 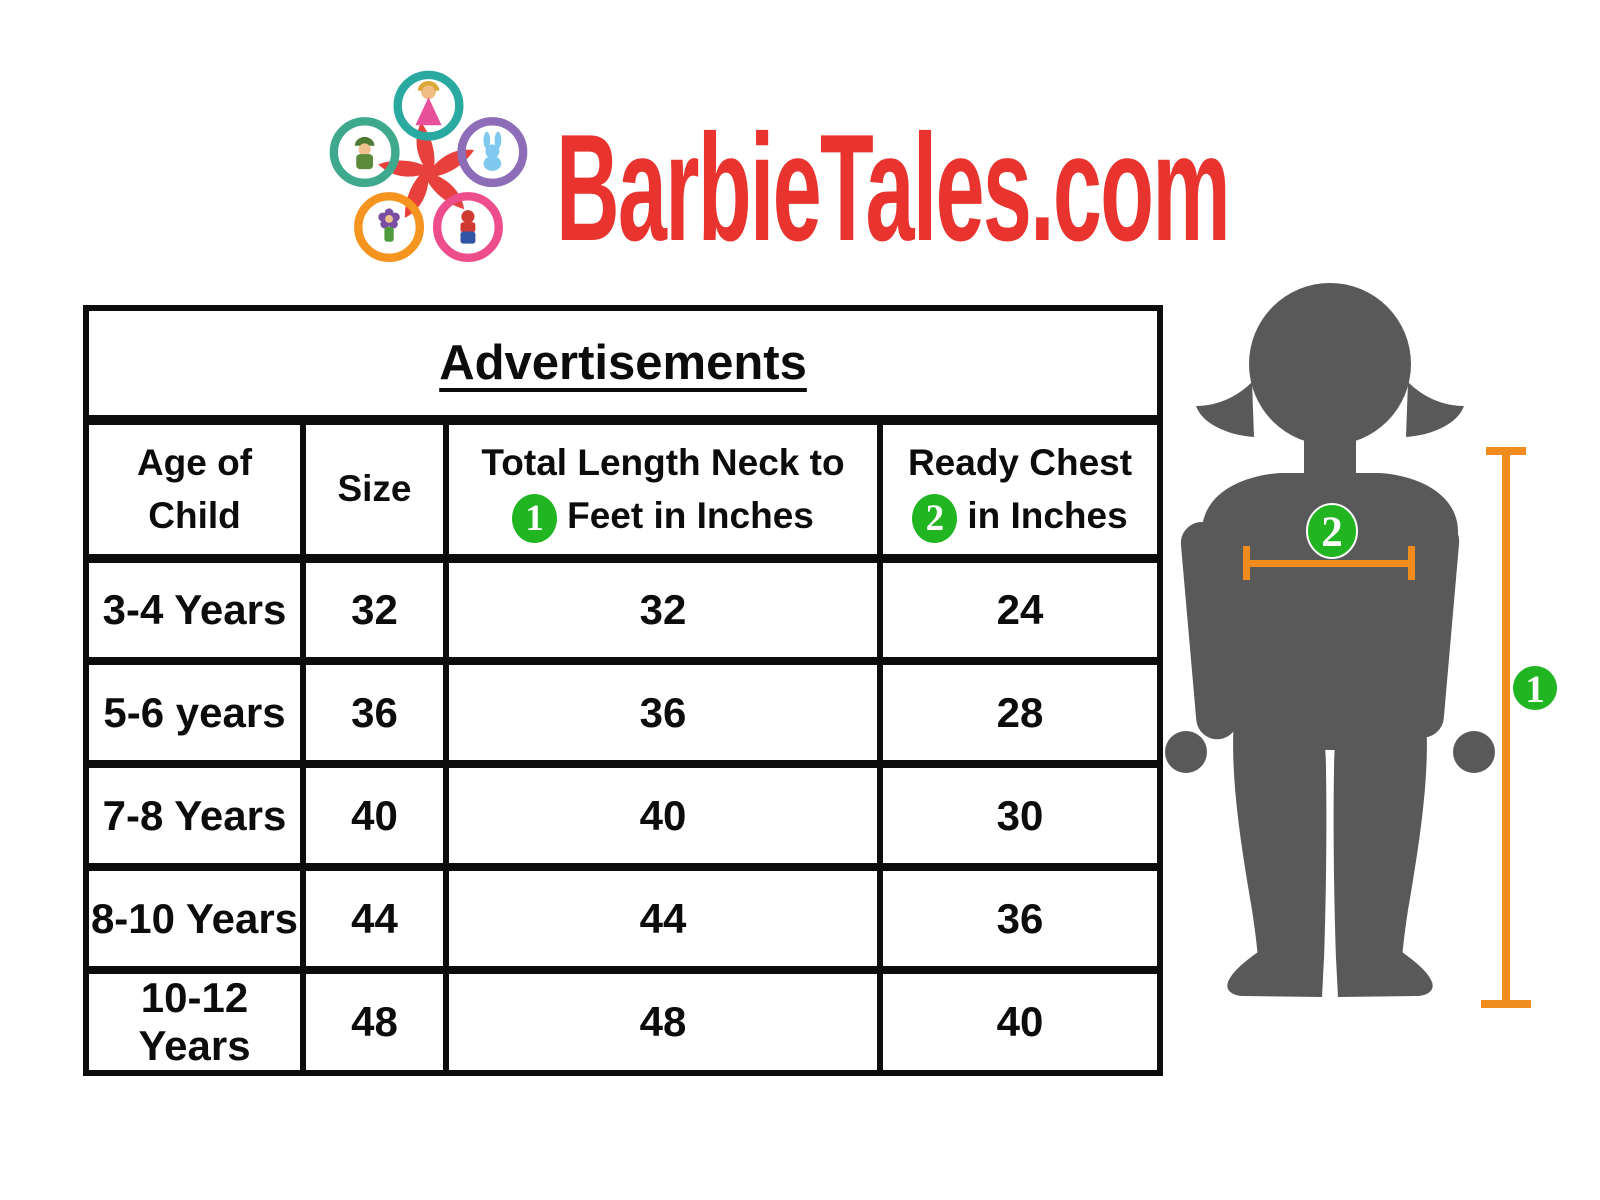 I want to click on petal-ring-lower-right, so click(x=467, y=227).